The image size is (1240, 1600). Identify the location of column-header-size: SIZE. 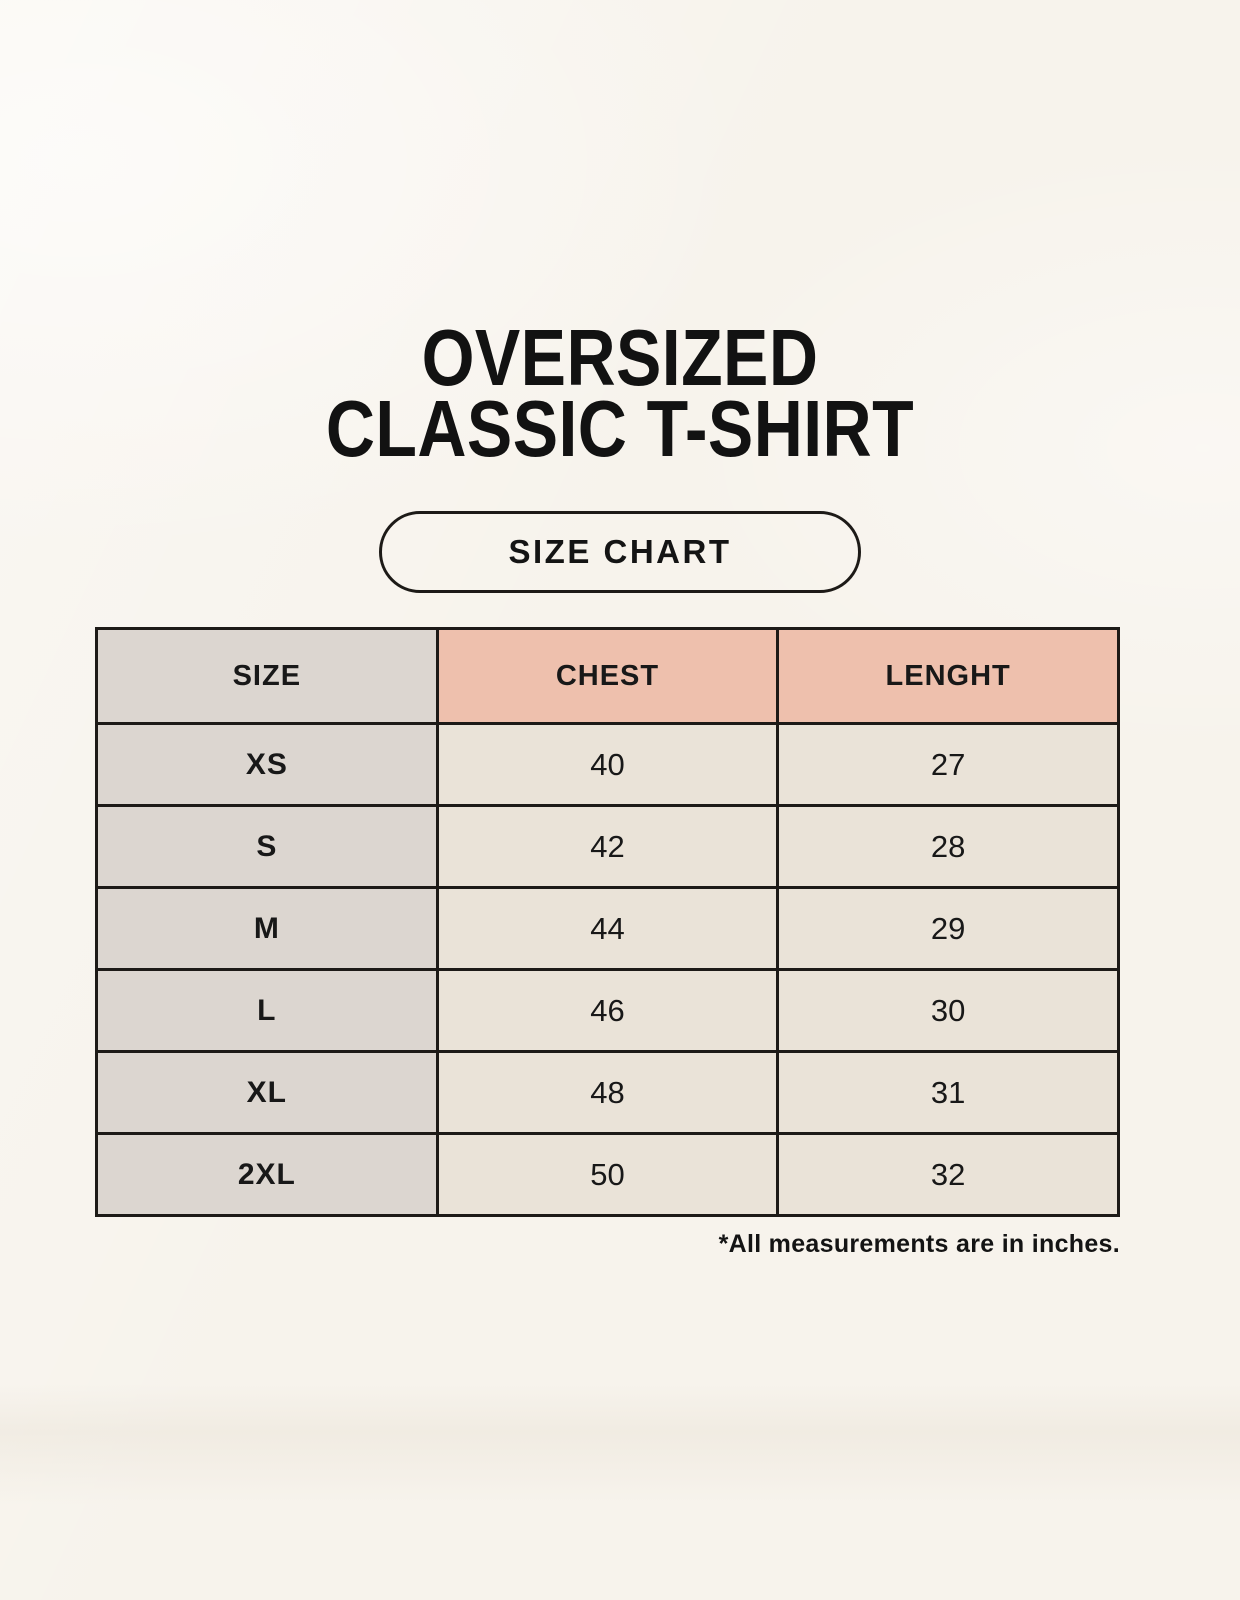
(267, 676).